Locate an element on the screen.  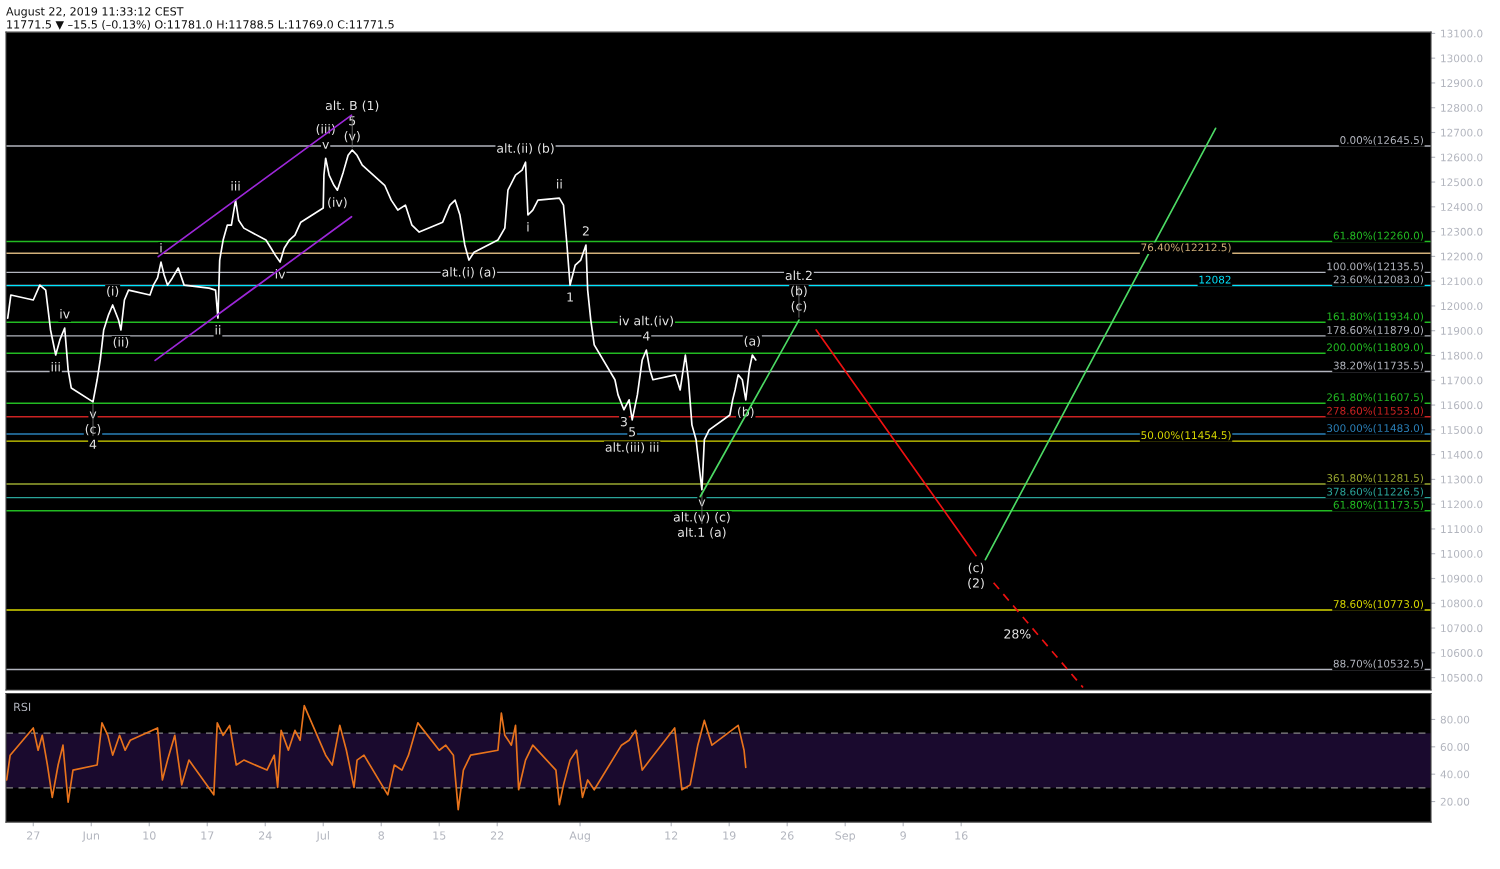
y-tick-label: 11300.0 is located at coordinates (1462, 479).